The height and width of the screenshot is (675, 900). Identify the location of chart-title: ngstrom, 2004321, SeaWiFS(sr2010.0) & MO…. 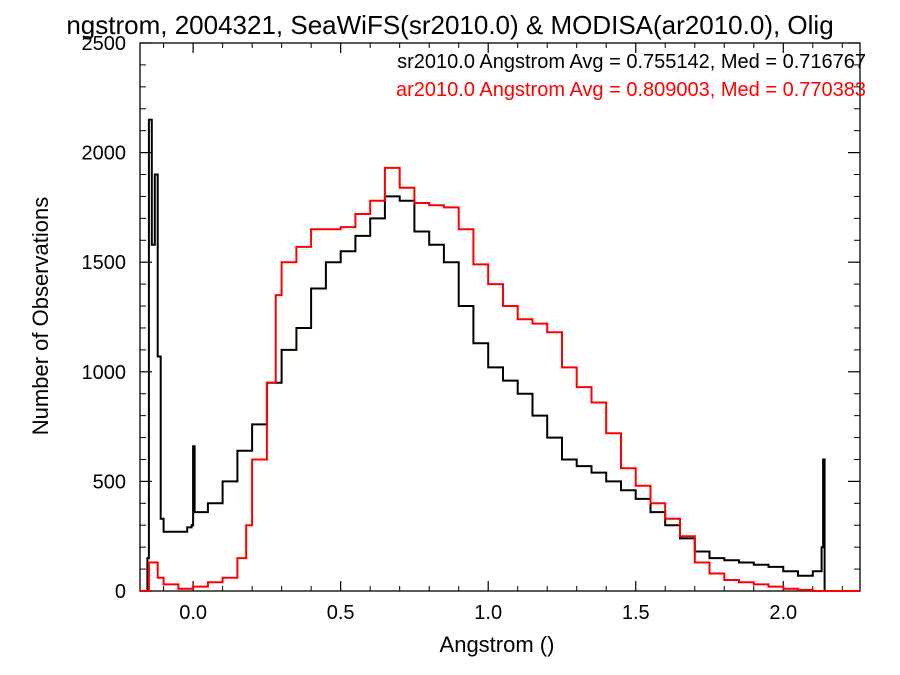
(449, 25).